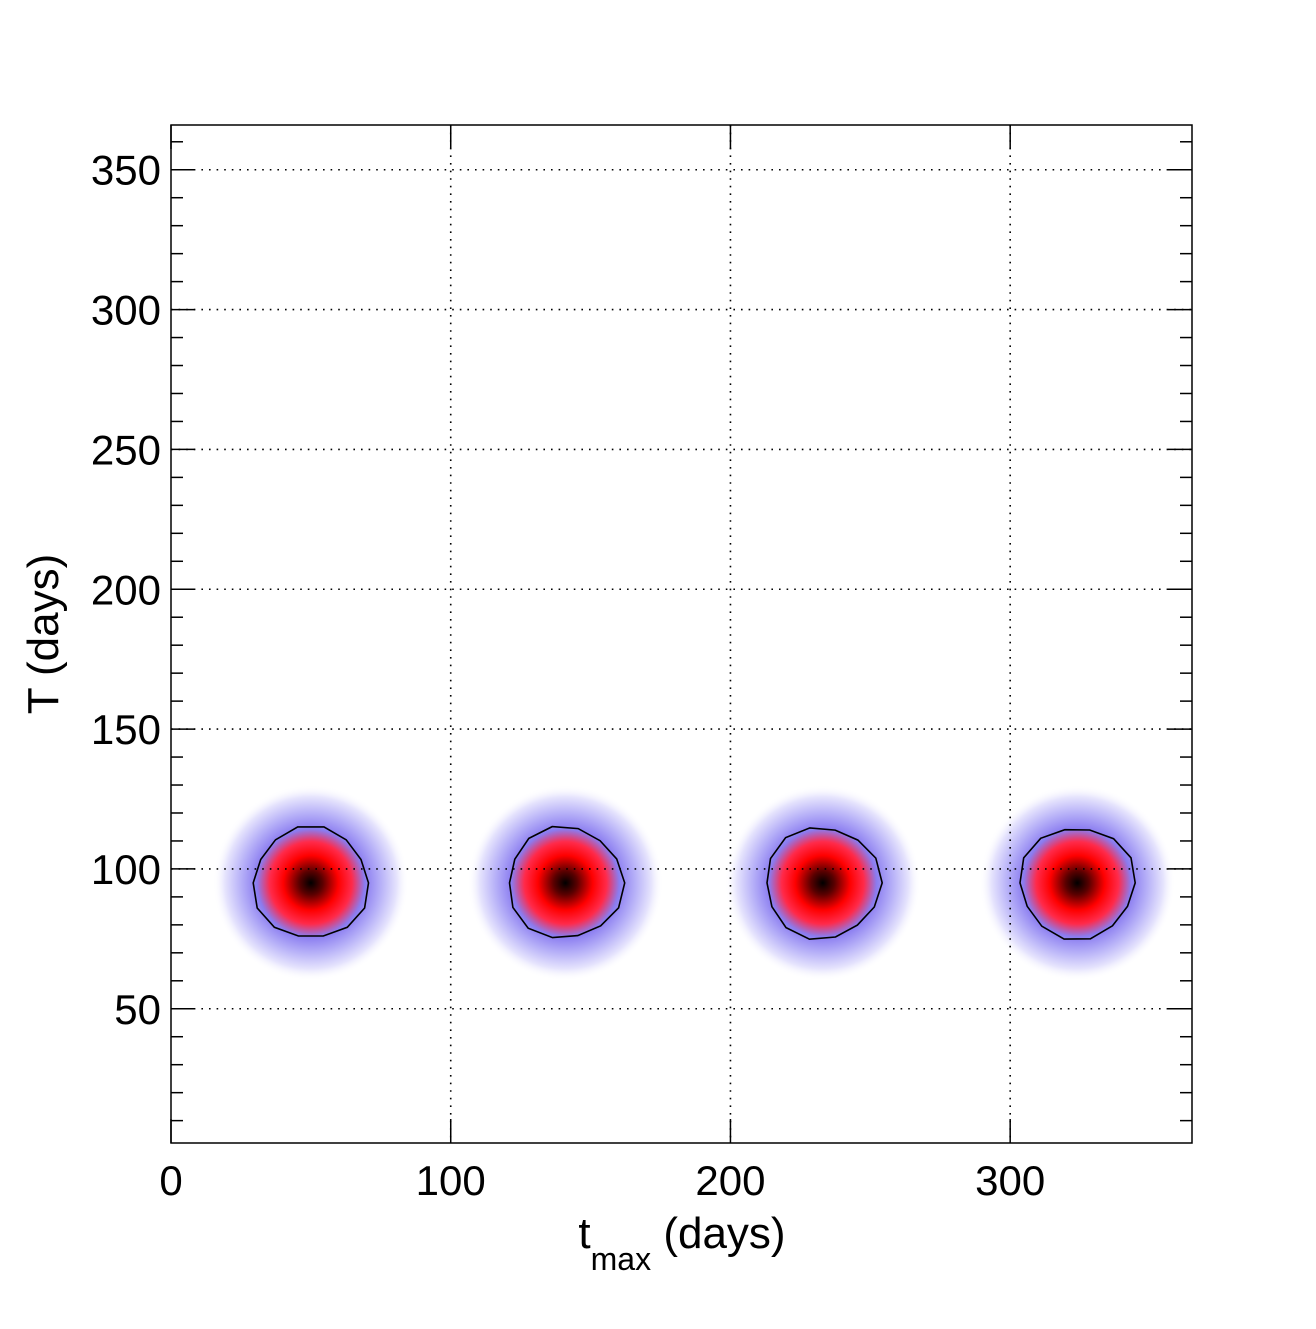 The height and width of the screenshot is (1329, 1316). Describe the element at coordinates (170, 1180) in the screenshot. I see `x-tick-label-0: 0` at that location.